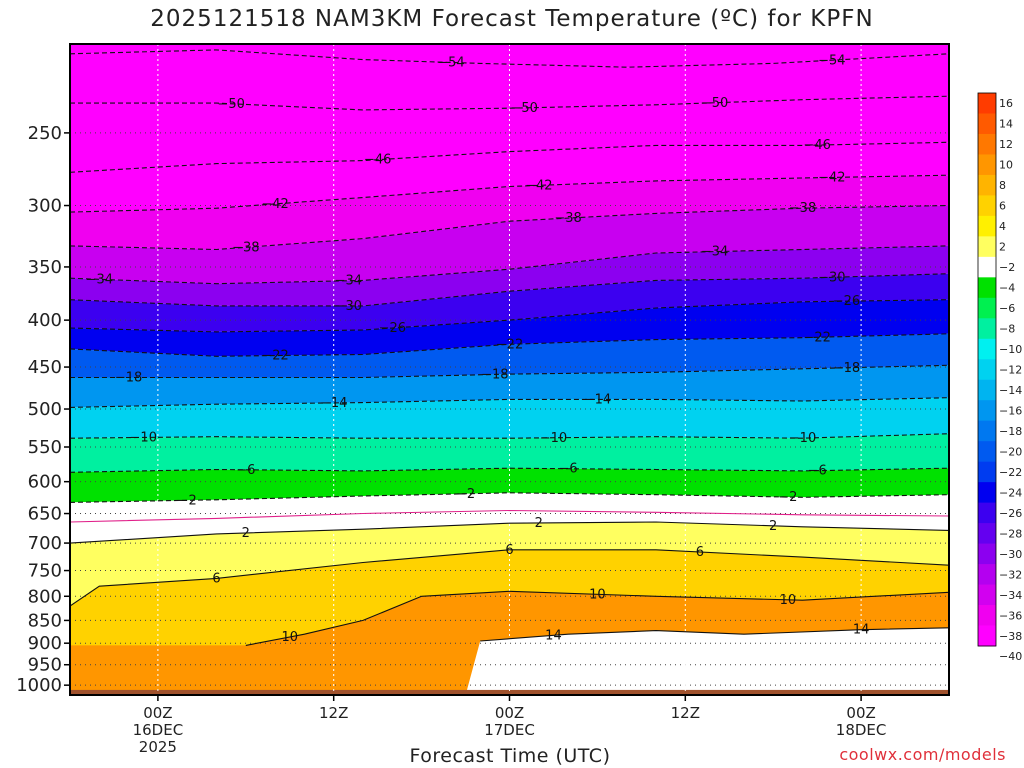 The width and height of the screenshot is (1024, 768). I want to click on pressure-tick-label: 350, so click(45, 267).